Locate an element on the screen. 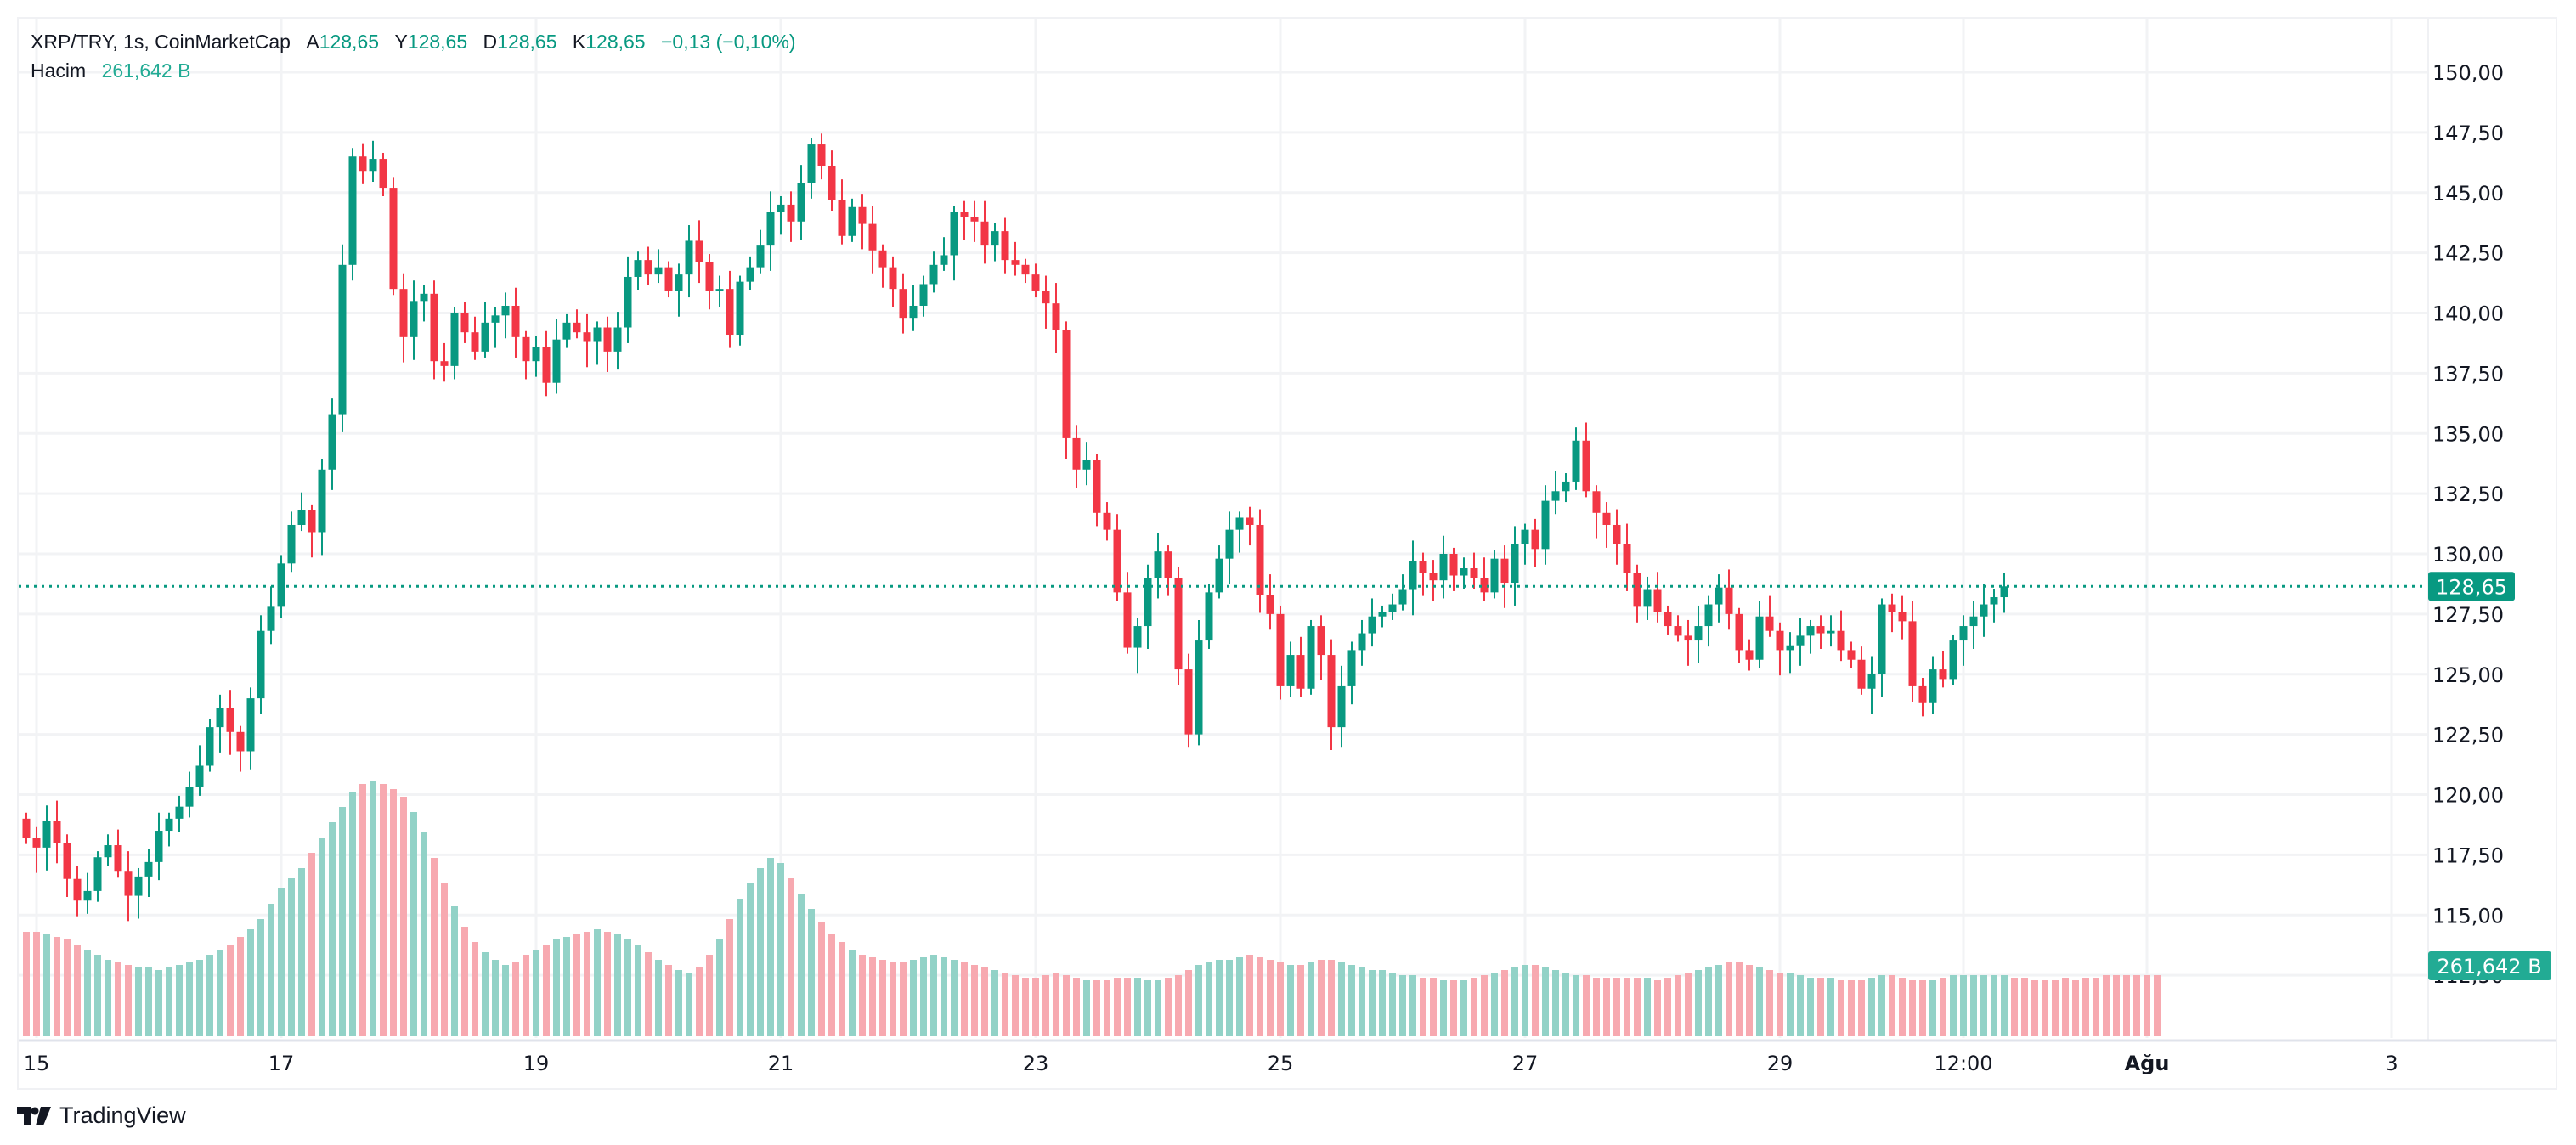 Image resolution: width=2576 pixels, height=1145 pixels. time-tick-label: Ağu is located at coordinates (2147, 1063).